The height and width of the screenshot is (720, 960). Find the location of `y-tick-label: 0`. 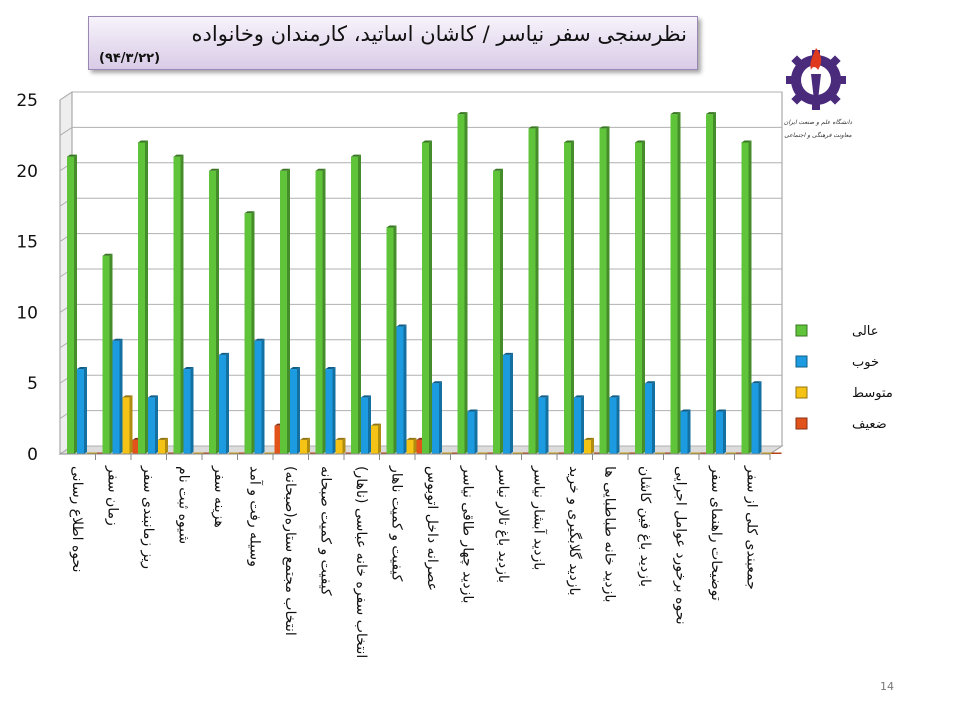

y-tick-label: 0 is located at coordinates (32, 455).